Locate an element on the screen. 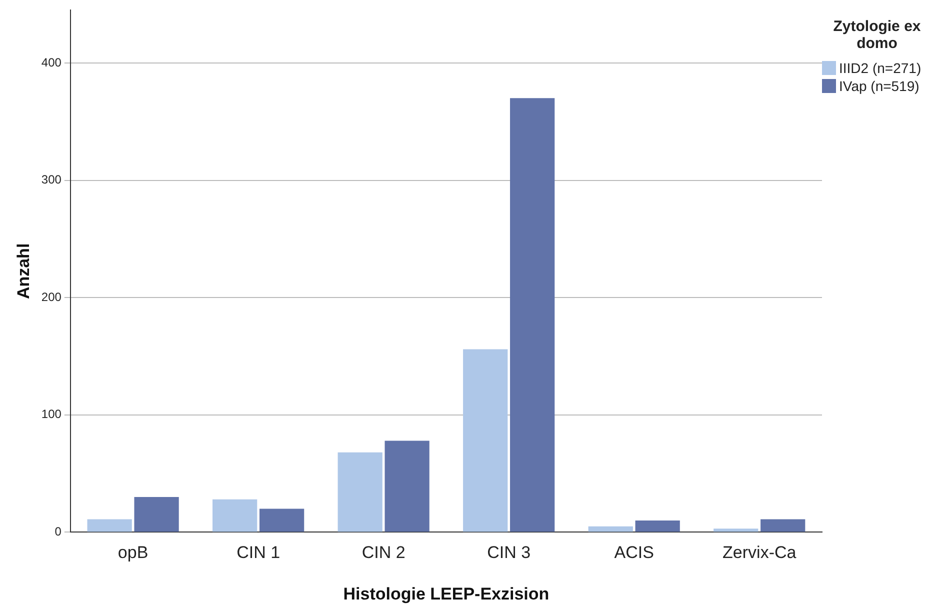 The height and width of the screenshot is (615, 943). y-tick-label: 400 is located at coordinates (51, 62).